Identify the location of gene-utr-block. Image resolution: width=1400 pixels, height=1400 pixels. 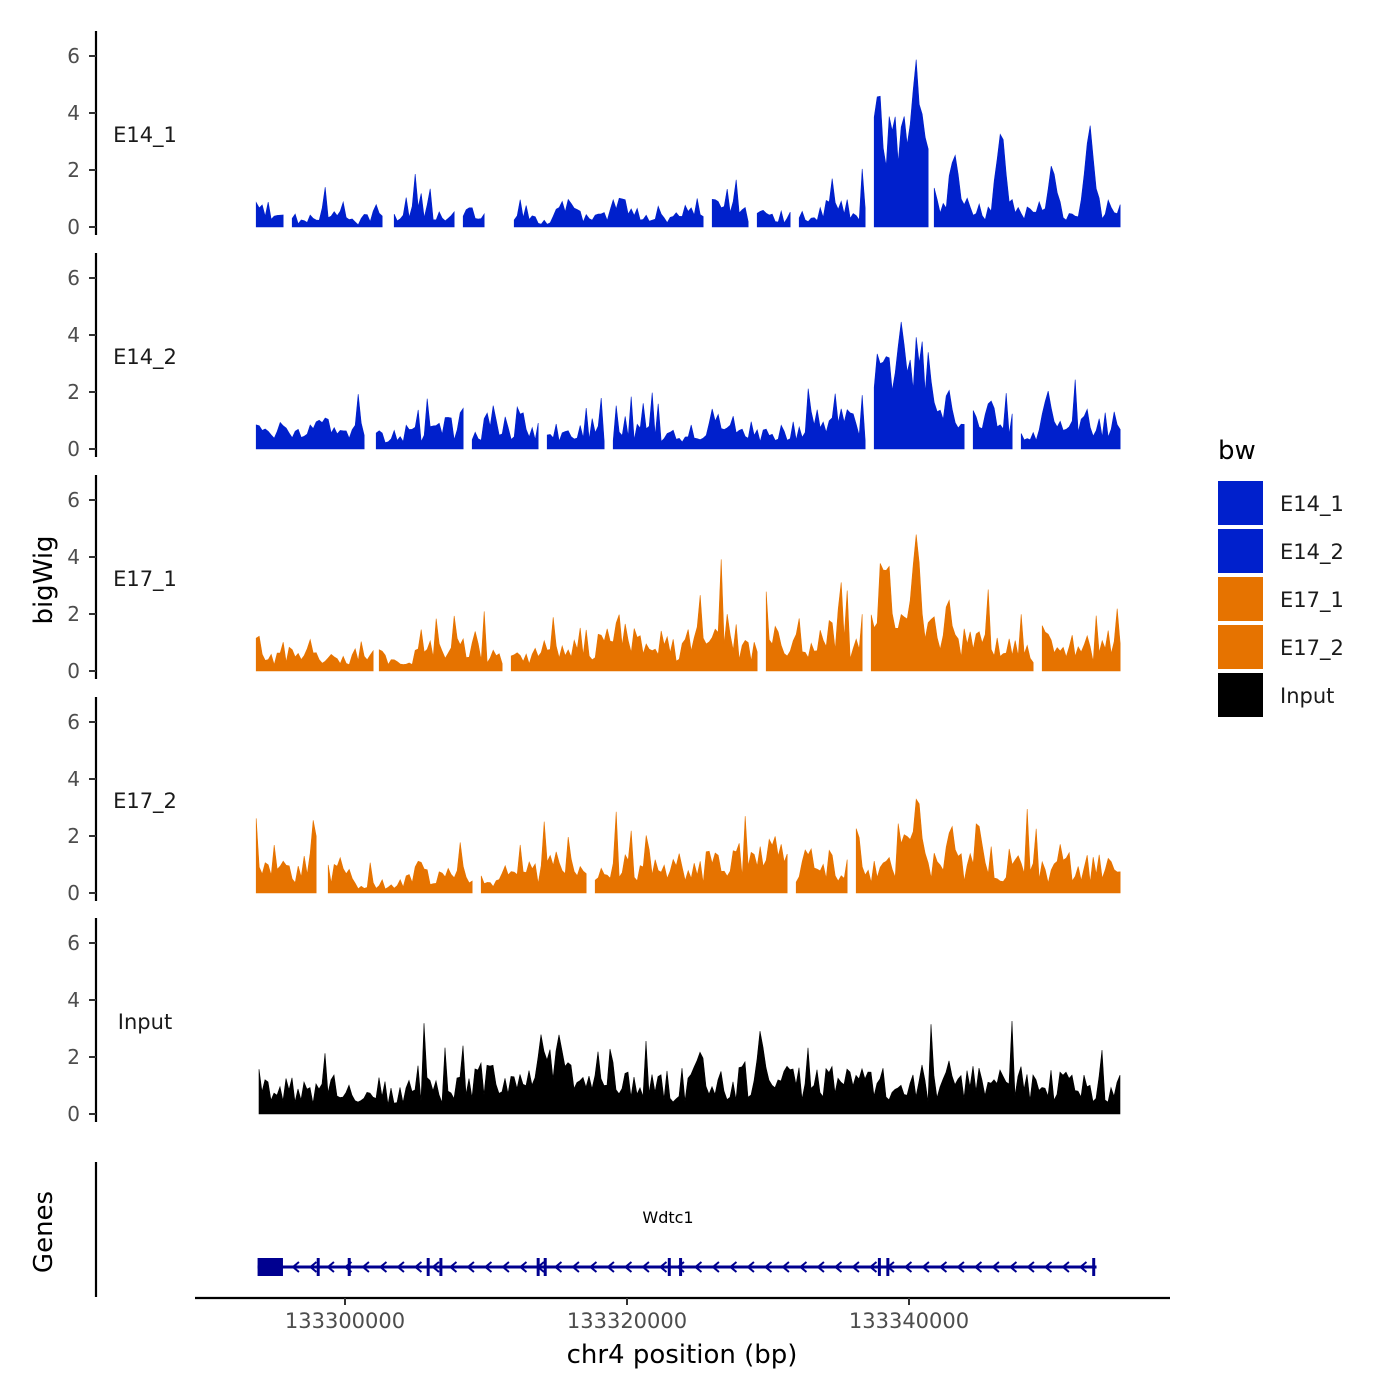
(270, 1267).